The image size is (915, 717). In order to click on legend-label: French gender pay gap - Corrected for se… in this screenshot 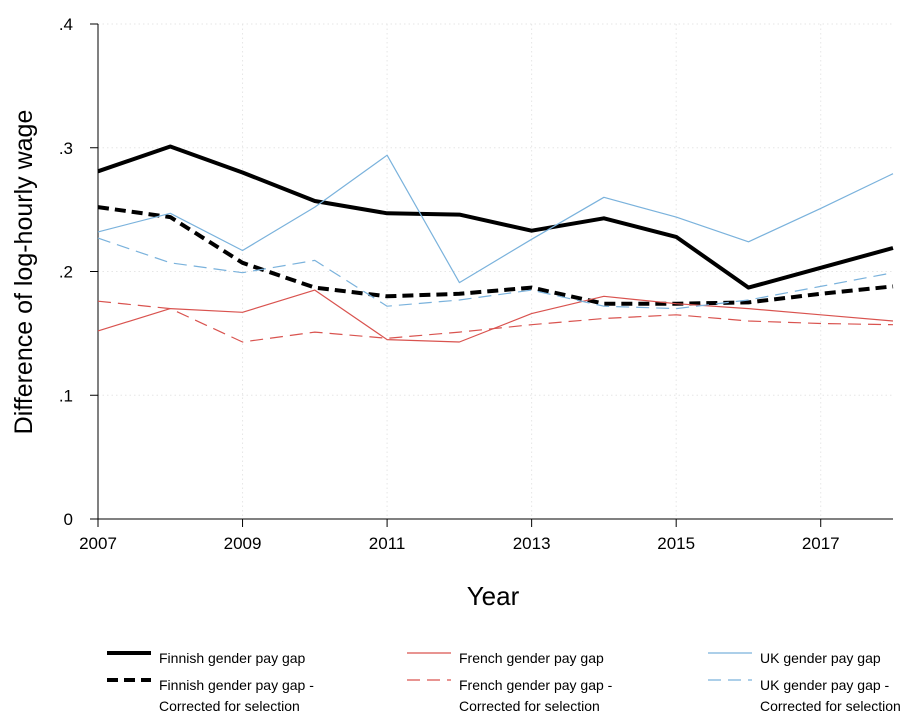, I will do `click(536, 695)`.